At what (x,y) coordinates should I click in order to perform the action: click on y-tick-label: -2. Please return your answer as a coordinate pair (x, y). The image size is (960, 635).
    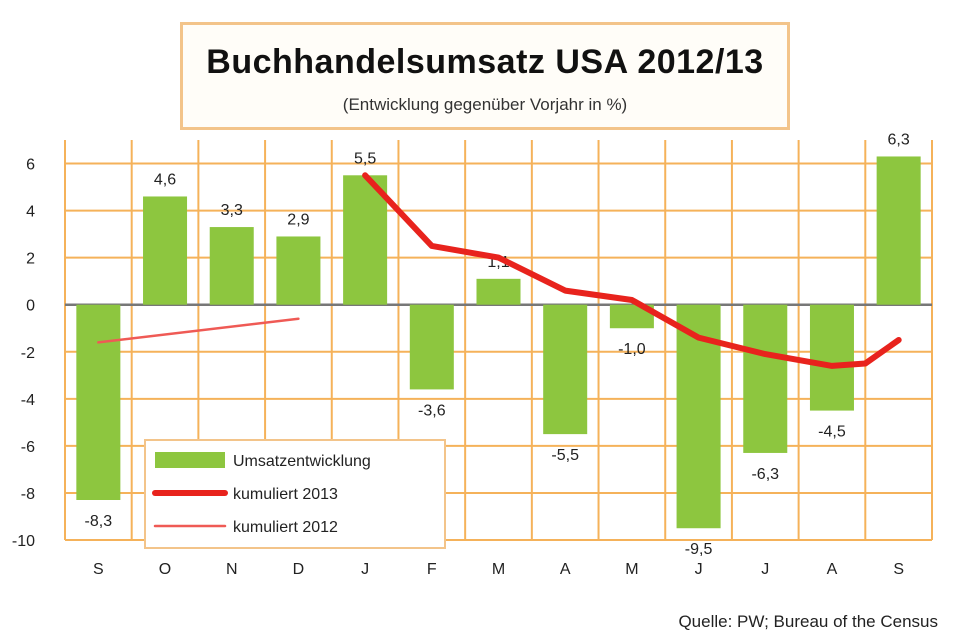
    Looking at the image, I should click on (28, 353).